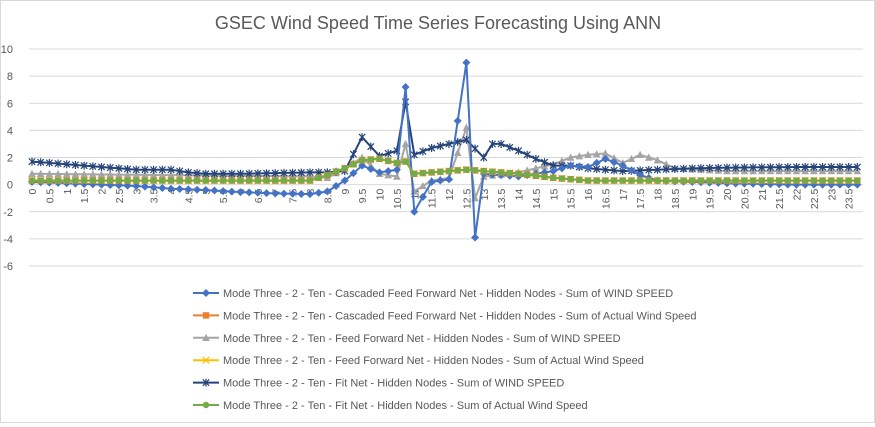 This screenshot has height=427, width=875. I want to click on x-tick-label: 22.5, so click(815, 198).